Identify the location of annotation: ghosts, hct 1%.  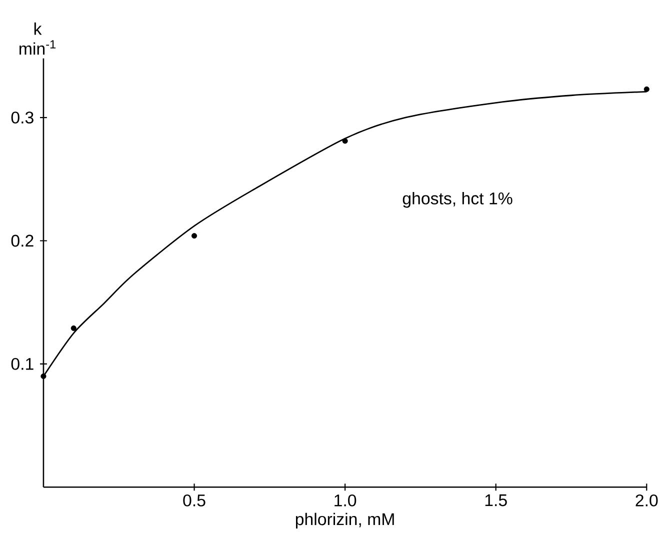
(457, 200).